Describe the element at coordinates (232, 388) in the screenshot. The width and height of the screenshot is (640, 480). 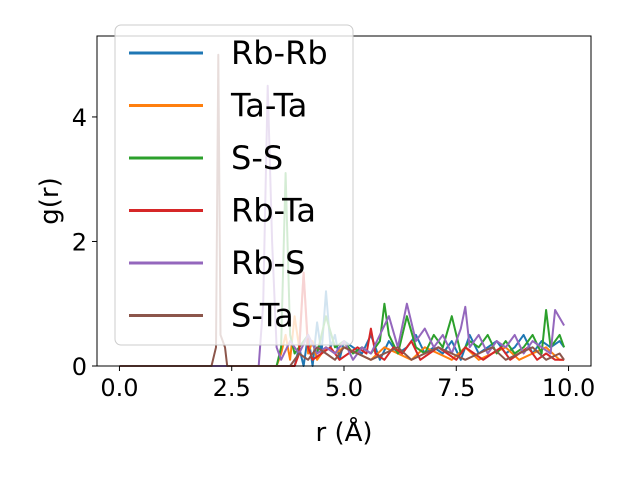
I see `x-tick-label: 2.5` at that location.